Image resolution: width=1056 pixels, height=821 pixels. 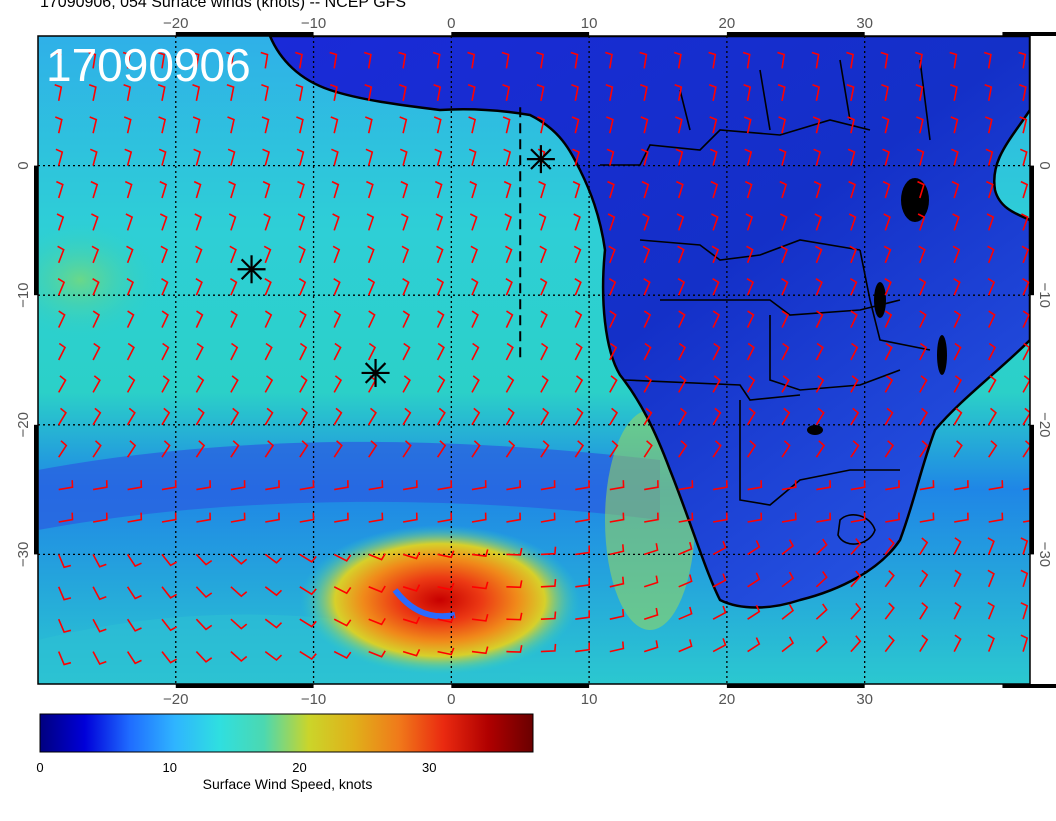 What do you see at coordinates (23, 165) in the screenshot?
I see `lat-tick-label-left: 0` at bounding box center [23, 165].